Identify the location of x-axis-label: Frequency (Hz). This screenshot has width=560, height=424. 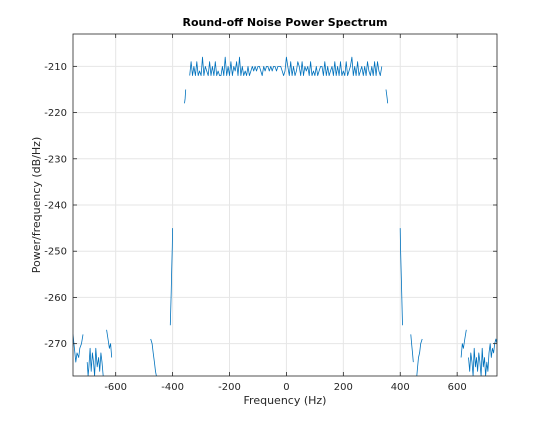
(285, 400).